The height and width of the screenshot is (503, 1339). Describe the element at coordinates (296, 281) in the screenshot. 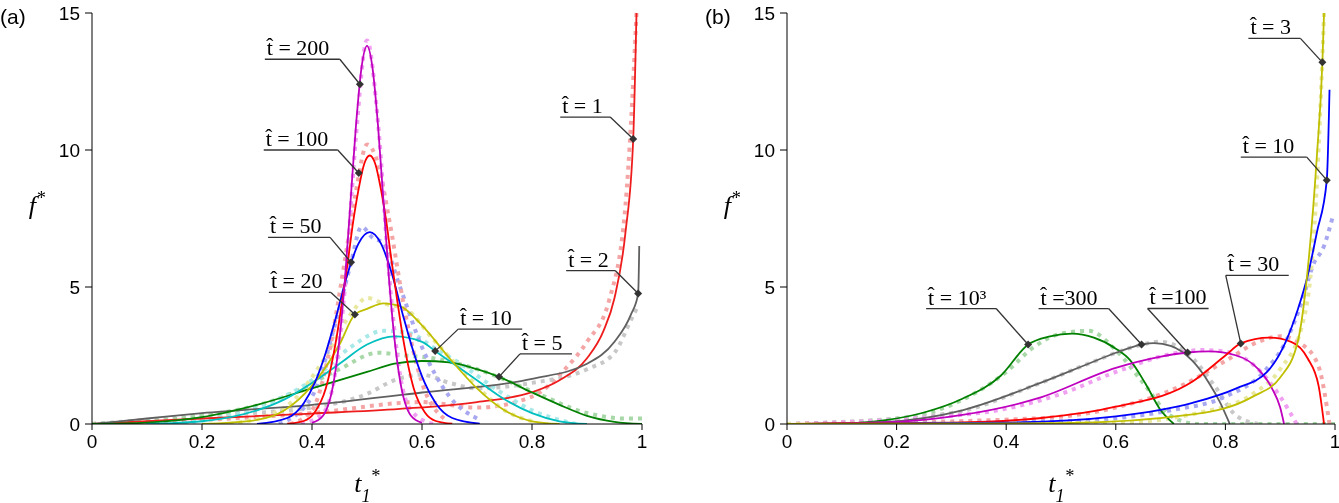

I see `annotation: t̂ = 20` at that location.